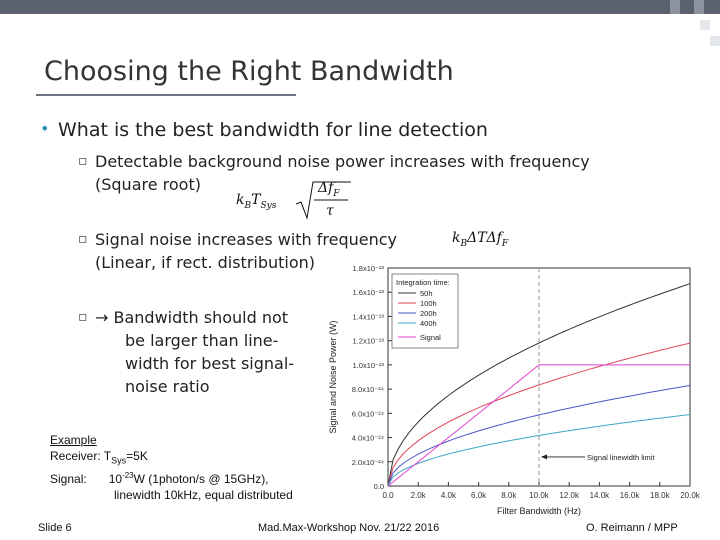 Image resolution: width=720 pixels, height=540 pixels. I want to click on x-tick-label: 18.0k, so click(660, 495).